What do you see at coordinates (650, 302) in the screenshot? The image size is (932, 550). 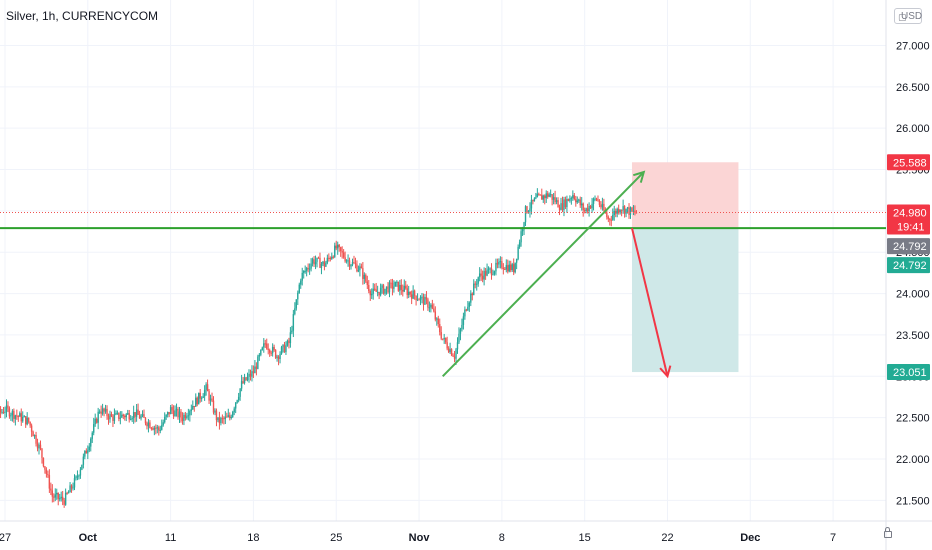 I see `forecast-arrow` at bounding box center [650, 302].